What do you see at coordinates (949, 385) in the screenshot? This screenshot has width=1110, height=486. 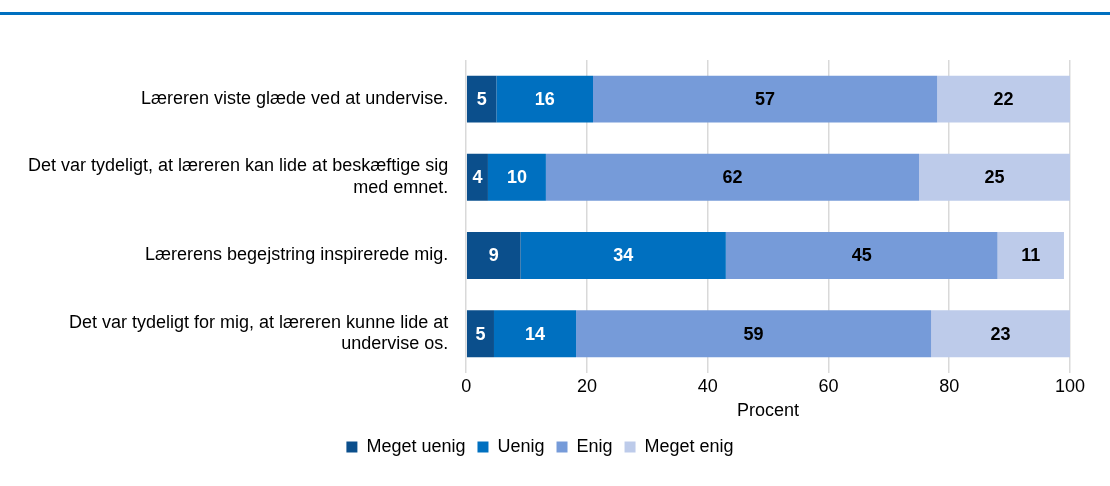 I see `x-tick-label: 80` at bounding box center [949, 385].